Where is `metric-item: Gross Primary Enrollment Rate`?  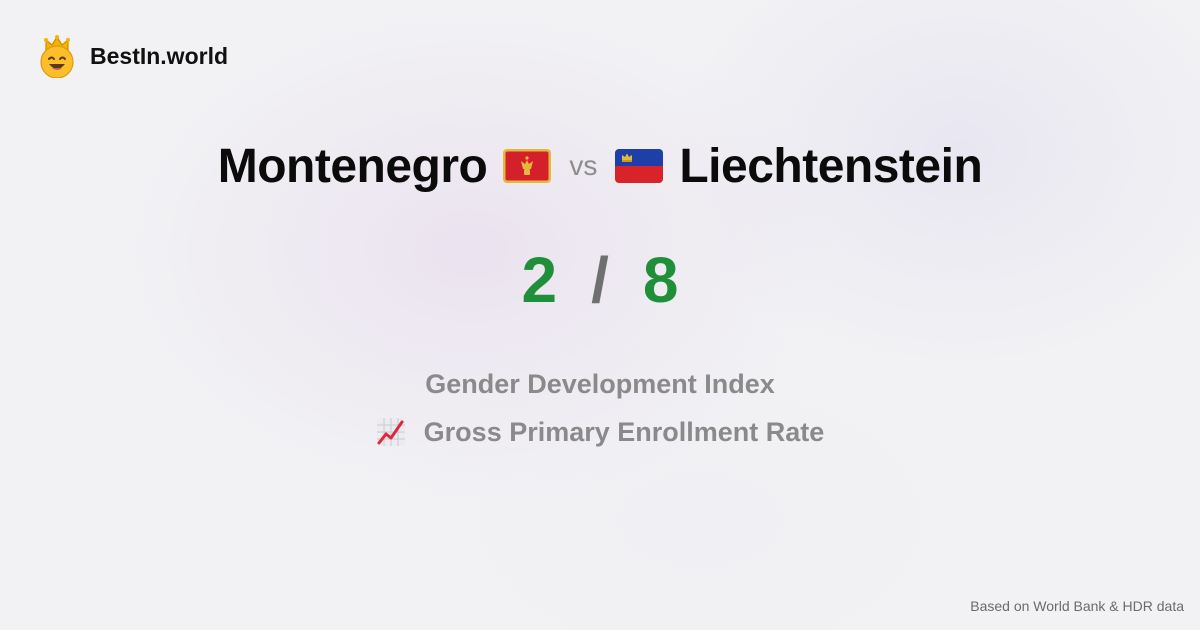
metric-item: Gross Primary Enrollment Rate is located at coordinates (600, 432).